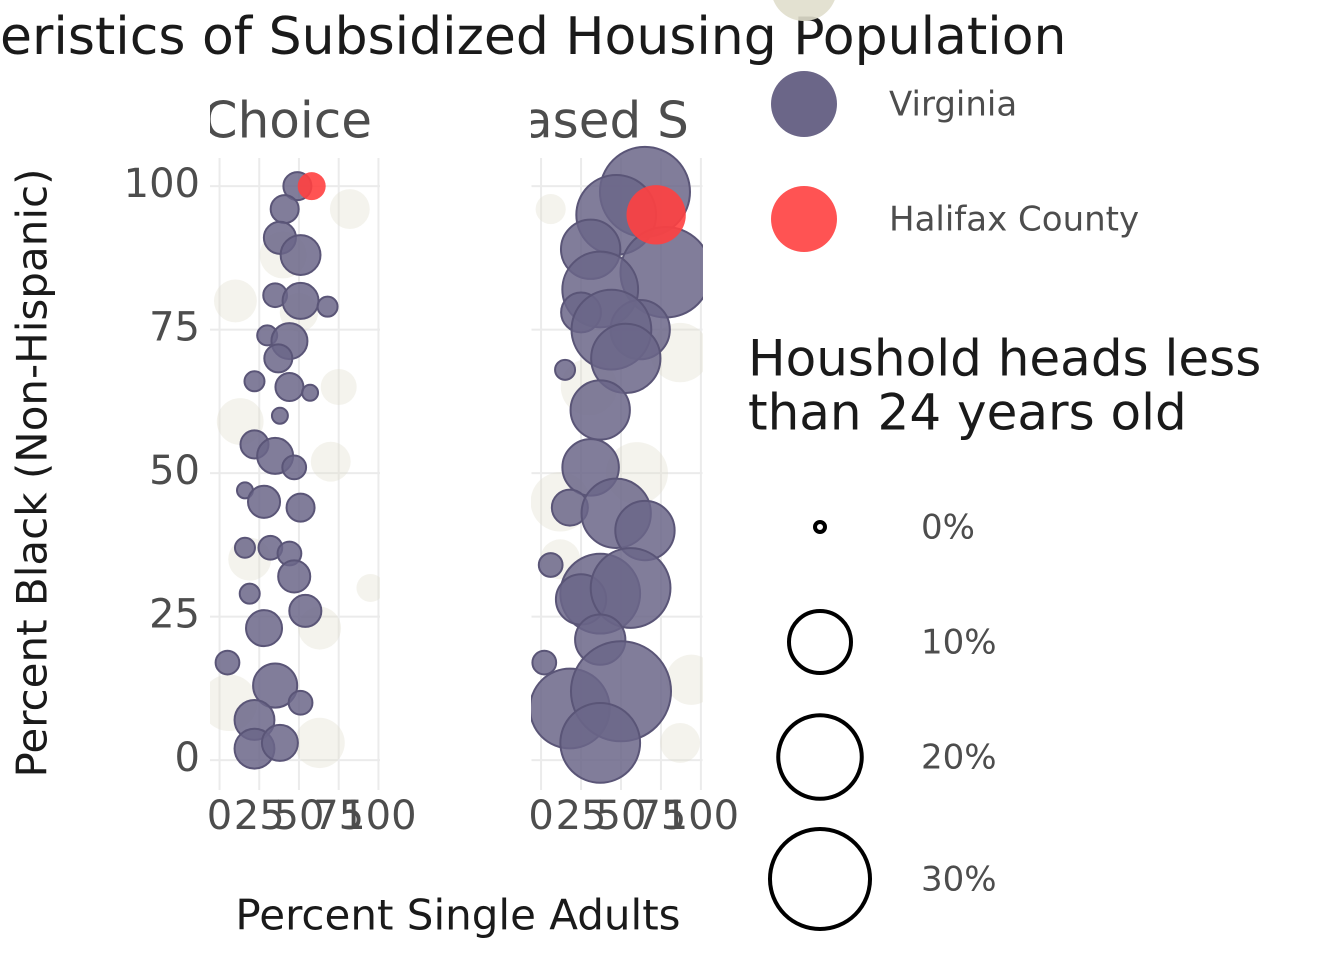 The height and width of the screenshot is (960, 1344). I want to click on size-legend-title: than 24 years old, so click(967, 413).